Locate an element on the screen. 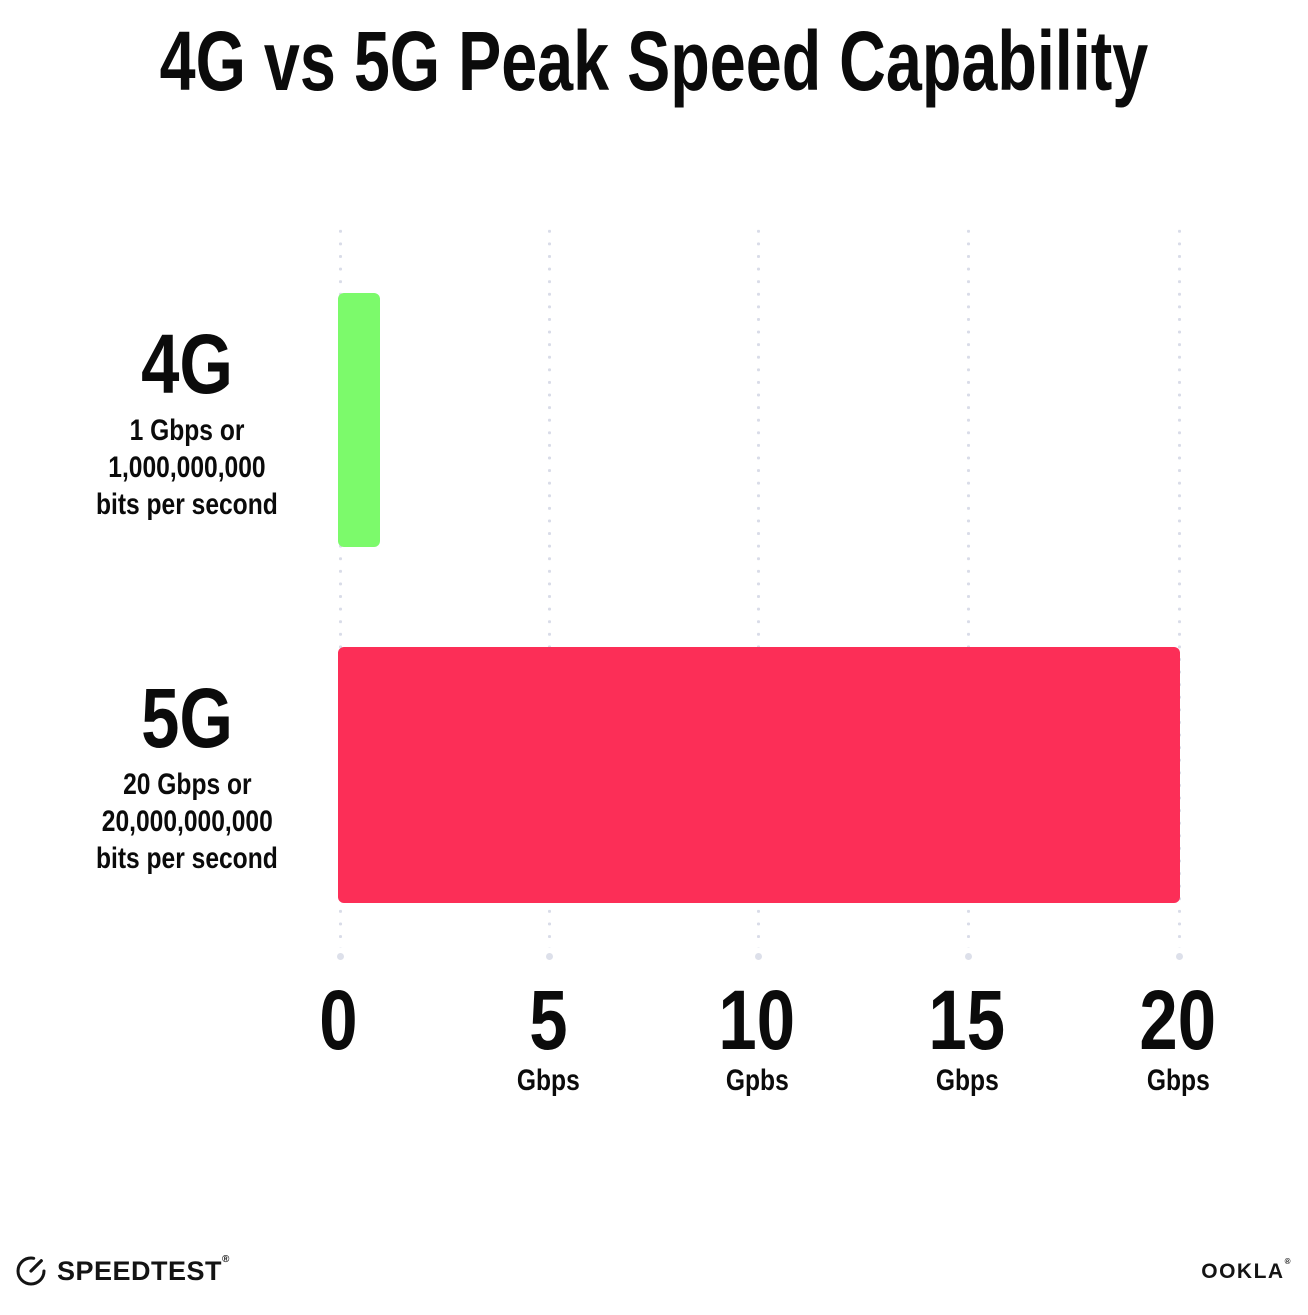 The height and width of the screenshot is (1315, 1308). x-tick-20-unit: Gbps is located at coordinates (1178, 1080).